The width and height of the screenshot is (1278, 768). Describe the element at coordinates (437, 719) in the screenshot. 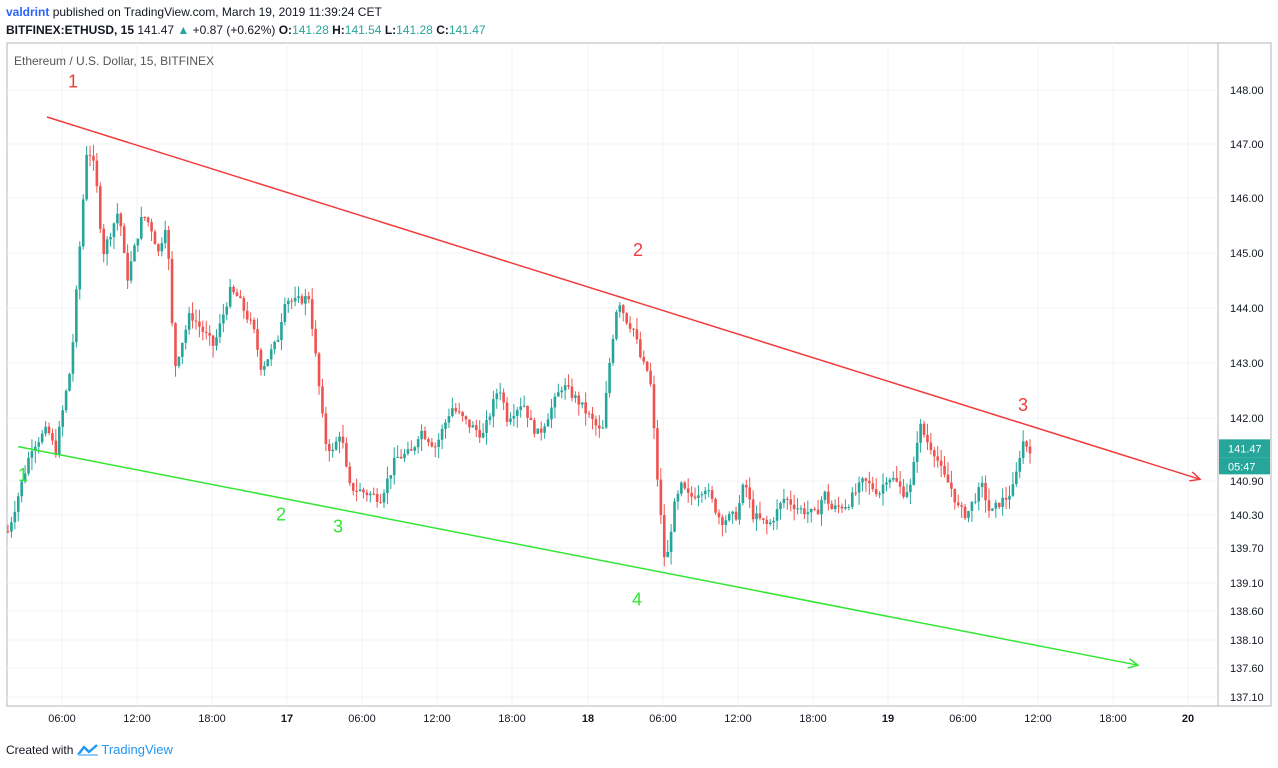

I see `time-tick-label: 12:00` at that location.